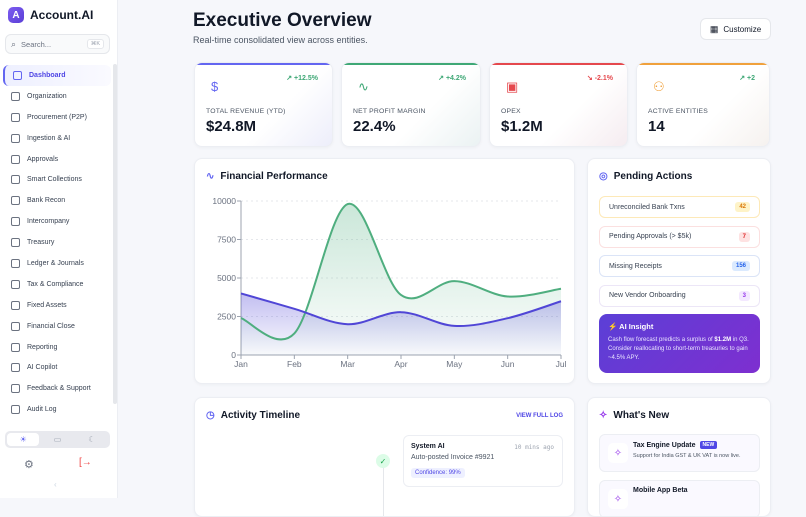 The width and height of the screenshot is (806, 517). What do you see at coordinates (647, 295) in the screenshot?
I see `action-label: New Vendor Onboarding` at bounding box center [647, 295].